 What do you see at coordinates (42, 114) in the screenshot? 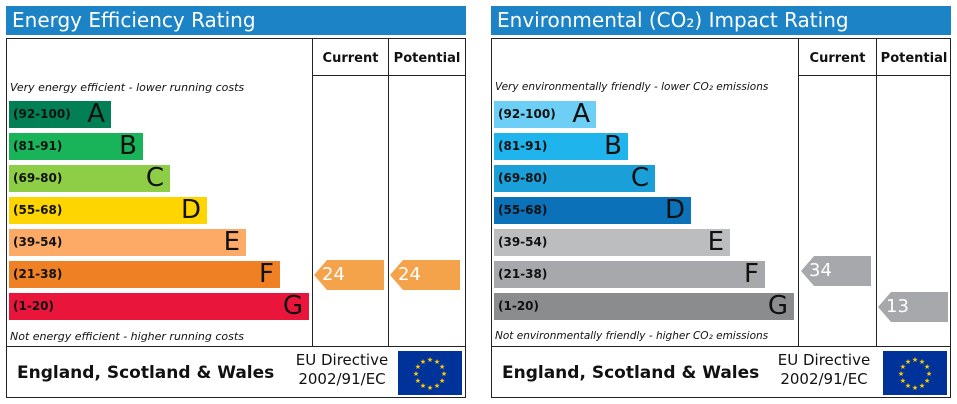
I see `band-range-label: (92-100)` at bounding box center [42, 114].